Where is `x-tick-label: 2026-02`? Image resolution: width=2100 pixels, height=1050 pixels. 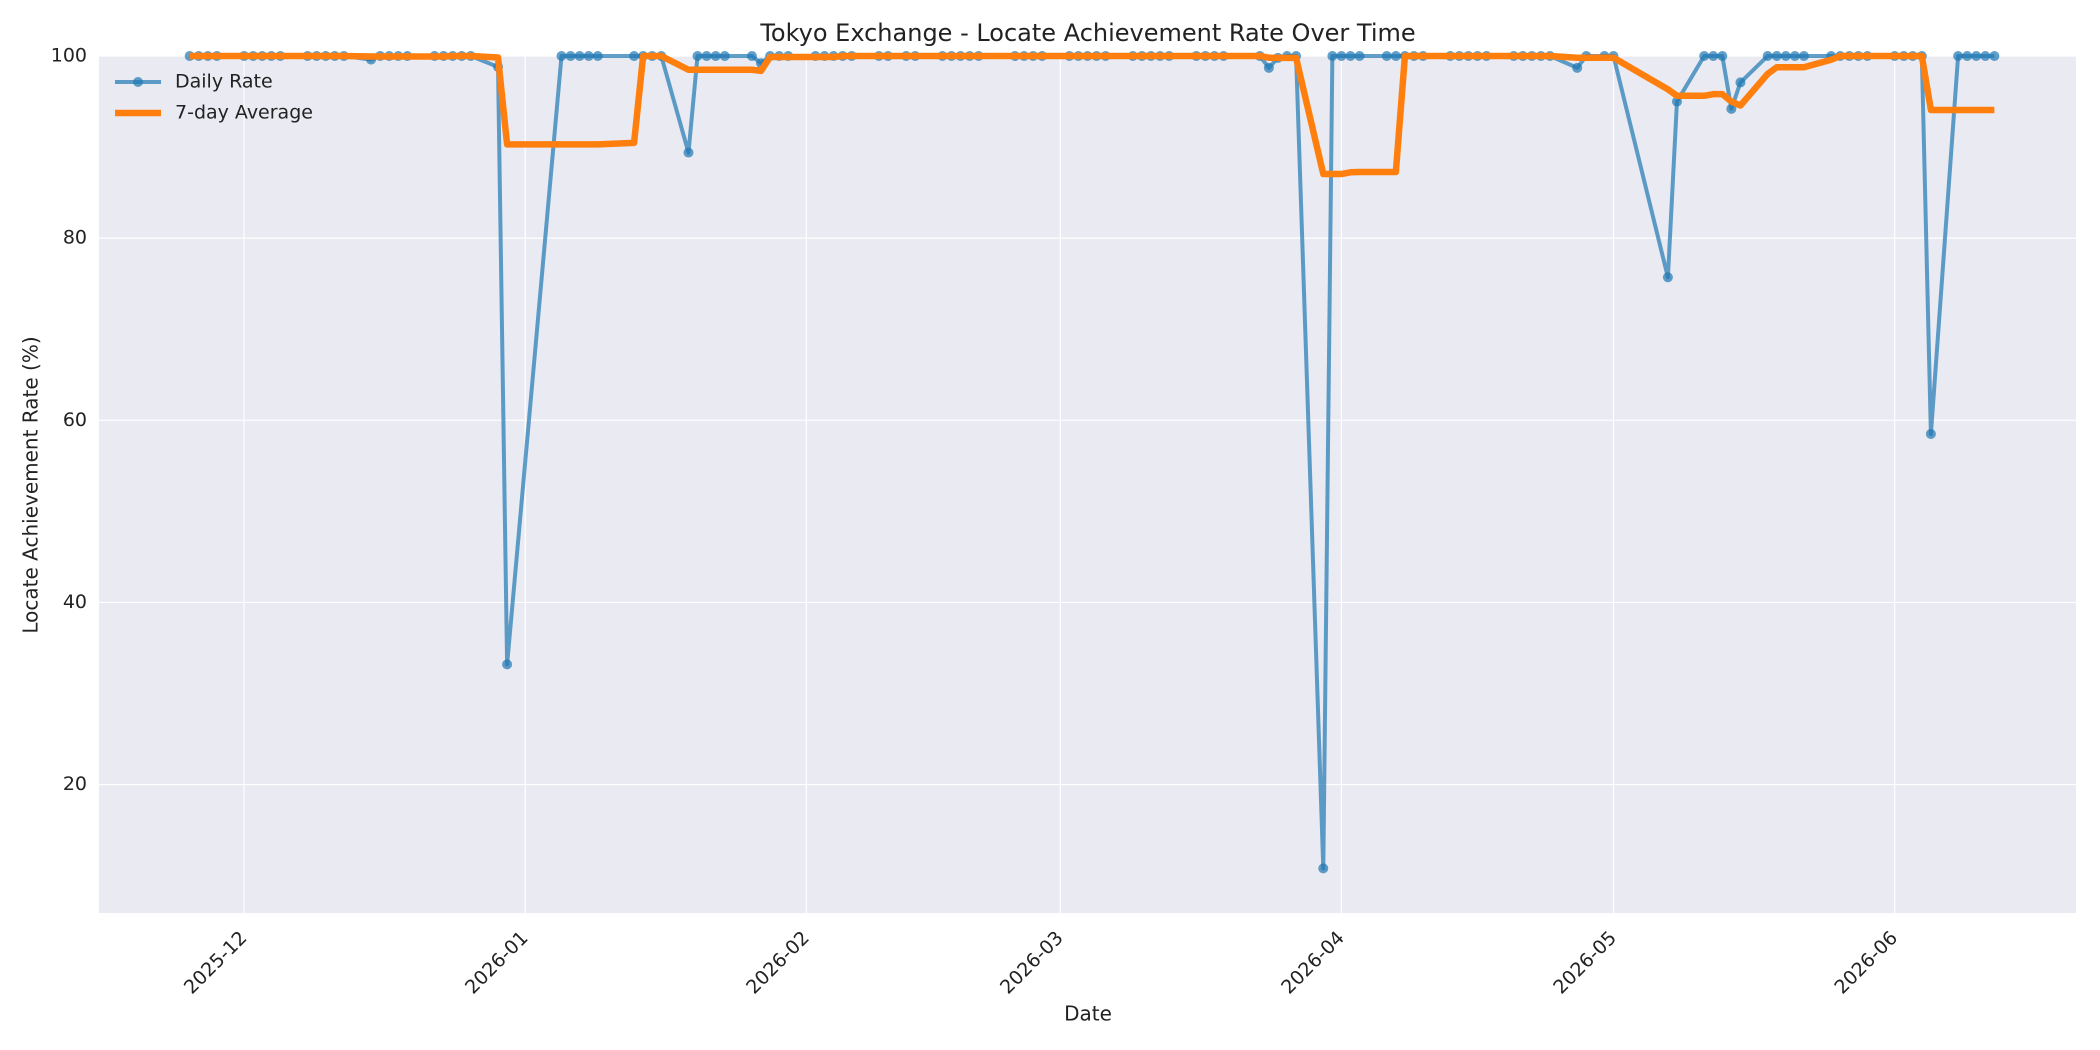
x-tick-label: 2026-02 is located at coordinates (778, 963).